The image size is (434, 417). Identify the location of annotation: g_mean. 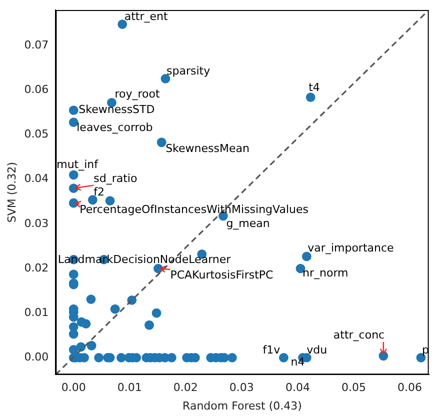
(248, 223).